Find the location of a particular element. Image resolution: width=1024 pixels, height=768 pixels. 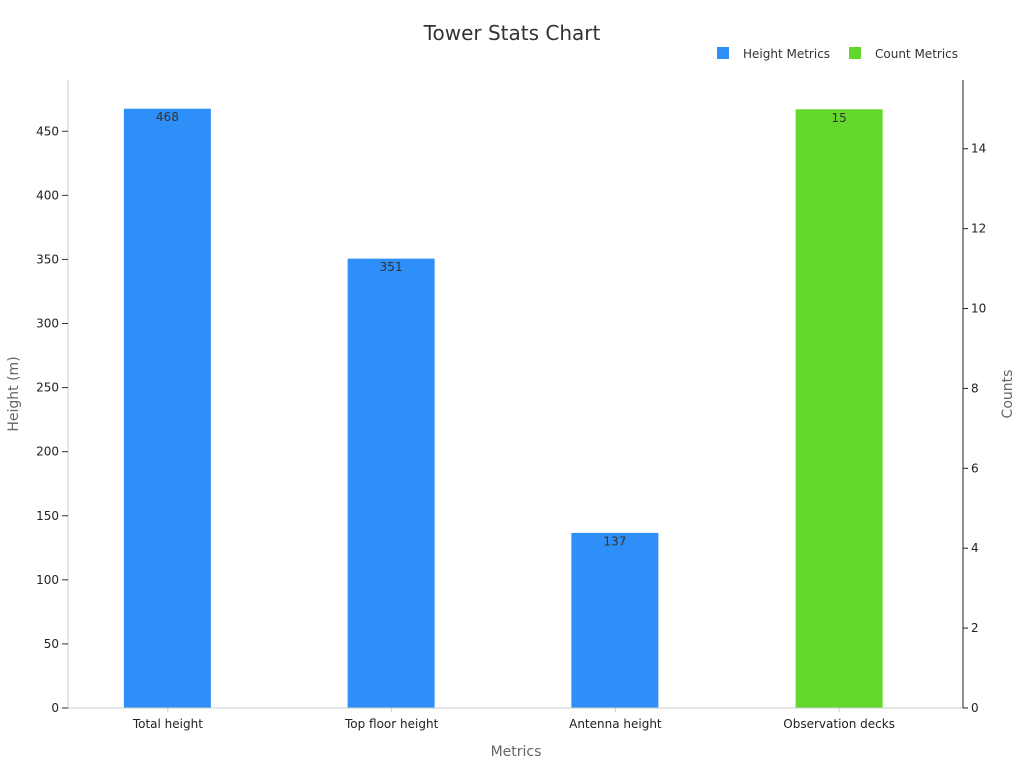

bar-value-label-total-height: 468 is located at coordinates (167, 117).